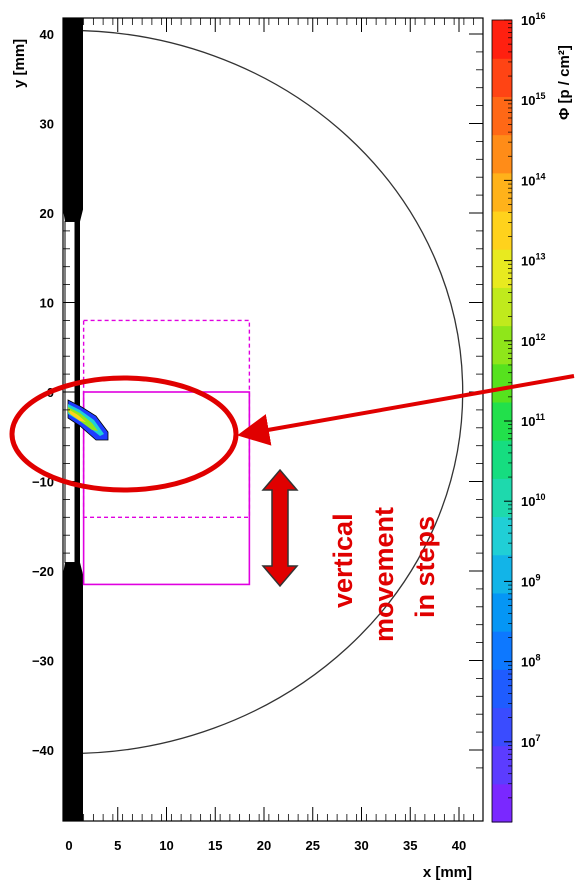 Image resolution: width=576 pixels, height=896 pixels. What do you see at coordinates (68, 845) in the screenshot?
I see `x-tick-label: 0` at bounding box center [68, 845].